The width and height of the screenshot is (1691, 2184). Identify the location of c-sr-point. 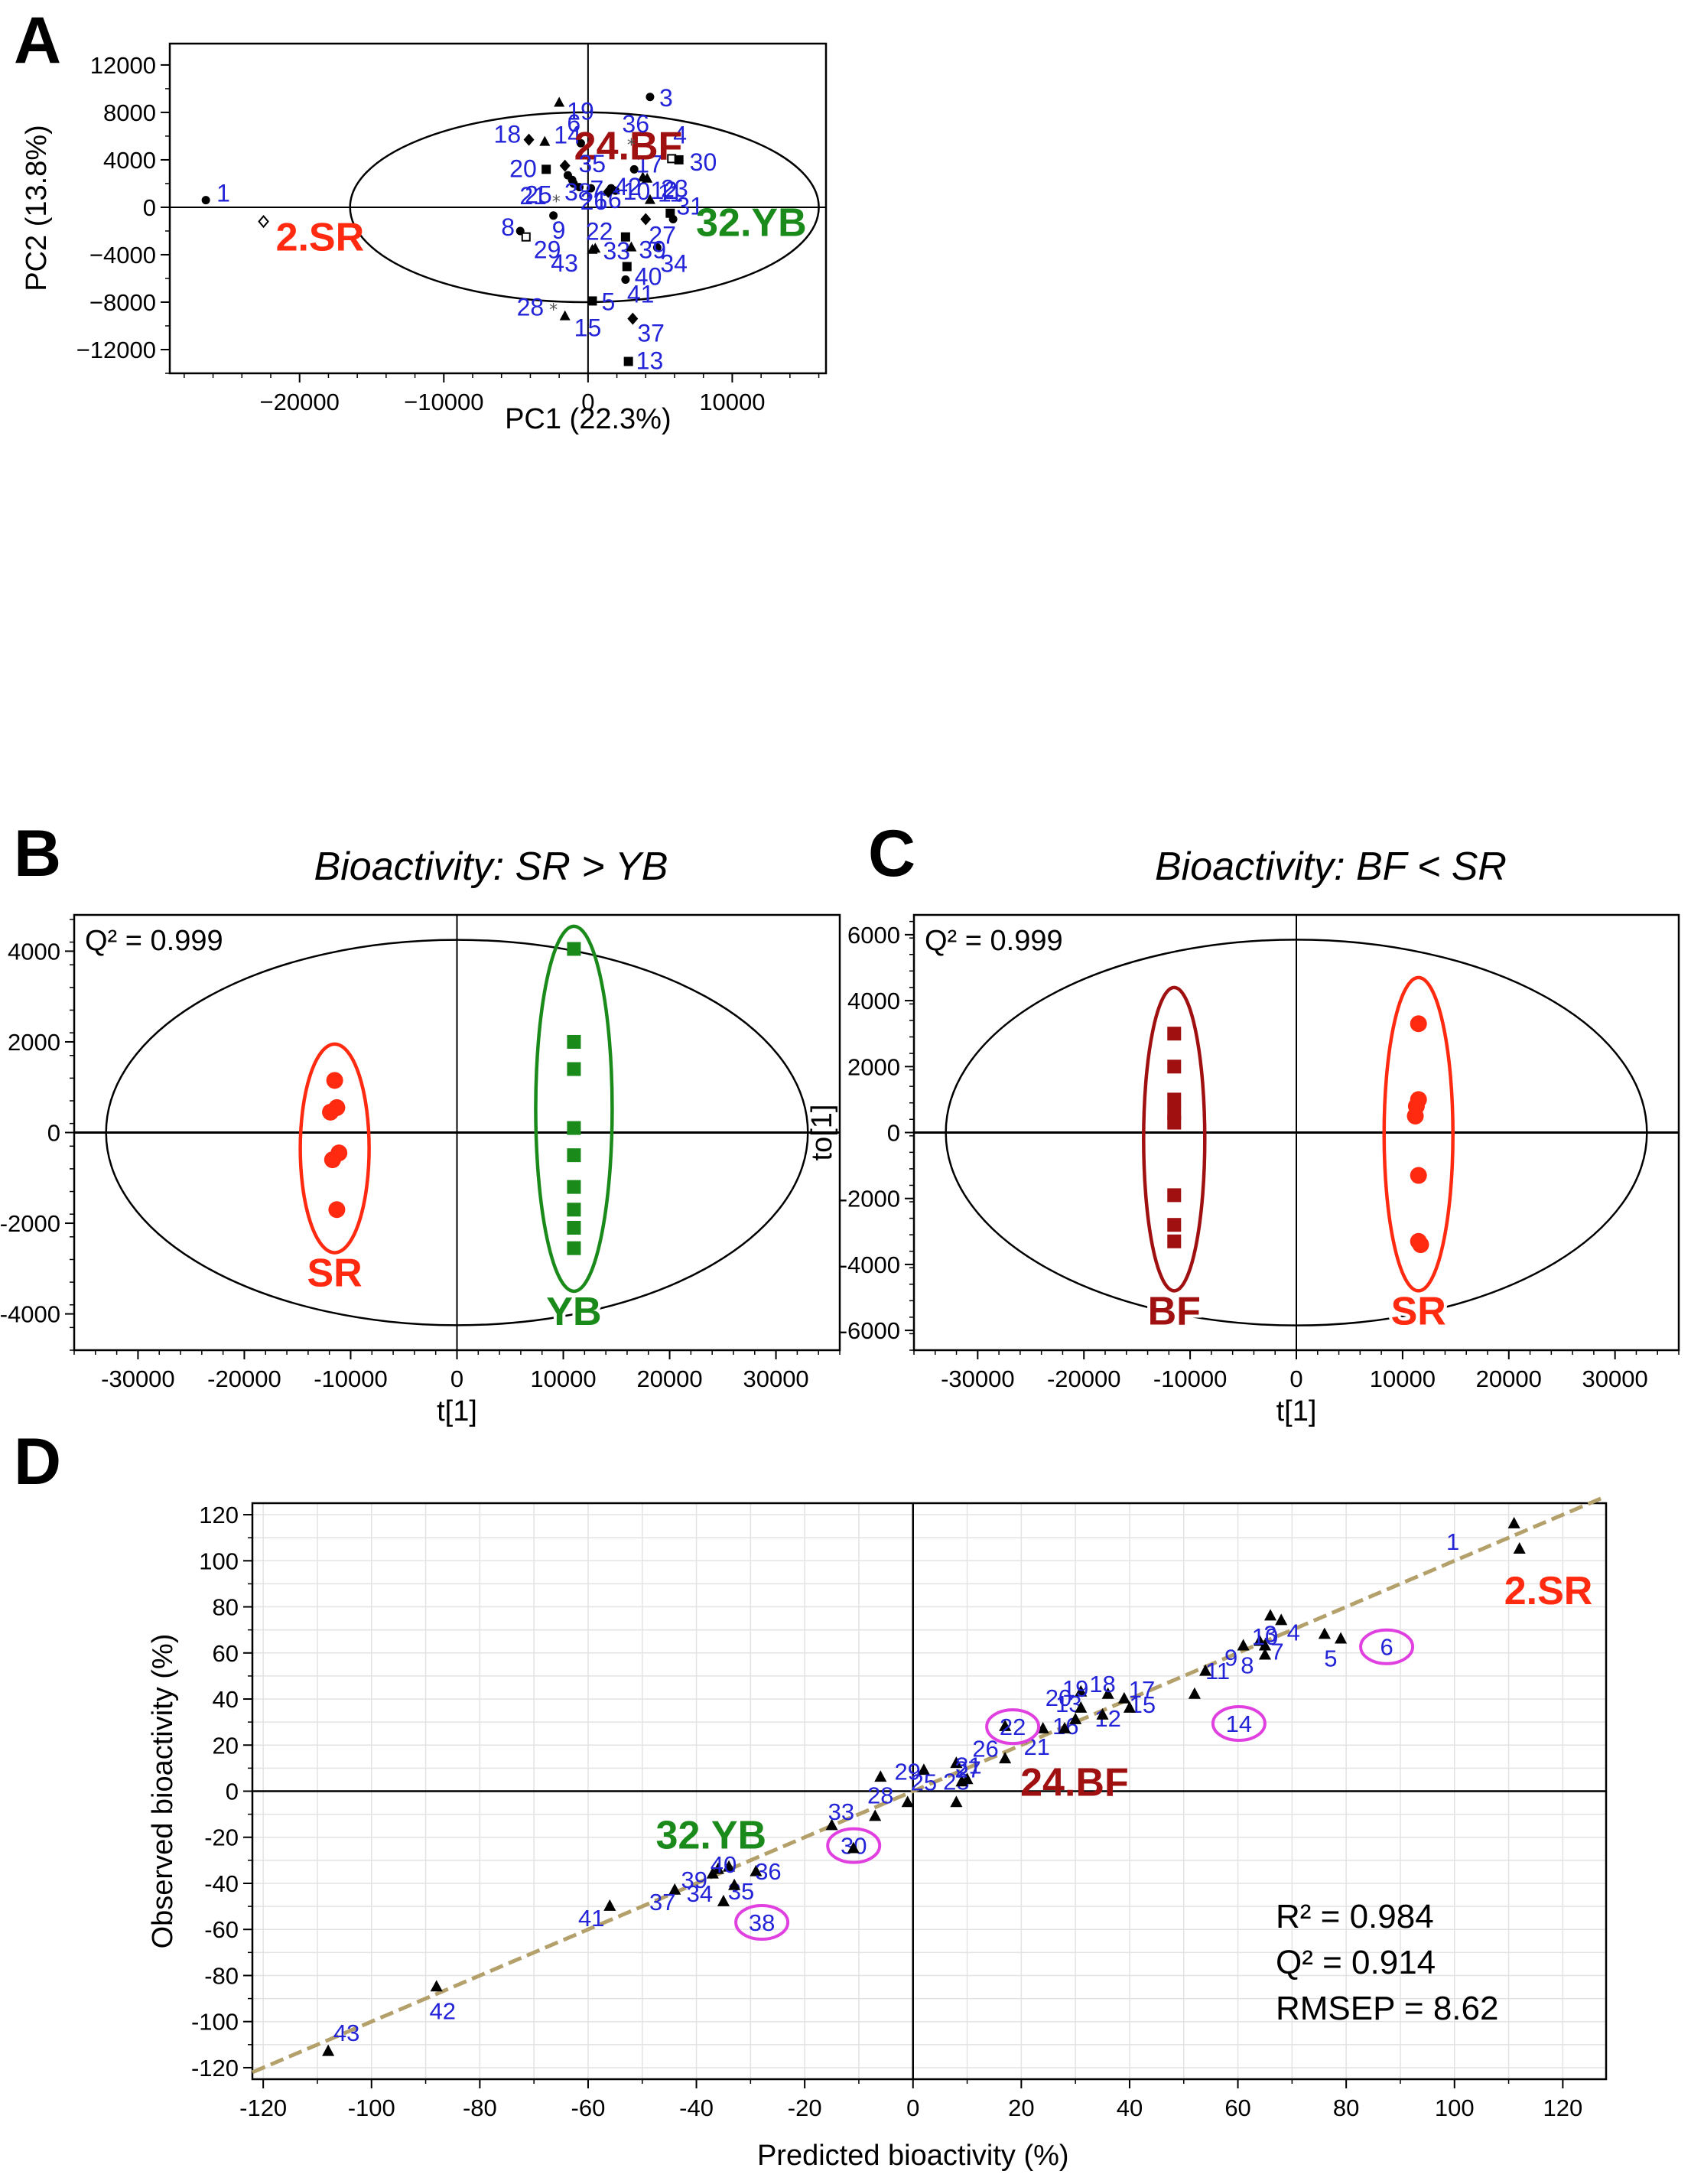
(1418, 1024).